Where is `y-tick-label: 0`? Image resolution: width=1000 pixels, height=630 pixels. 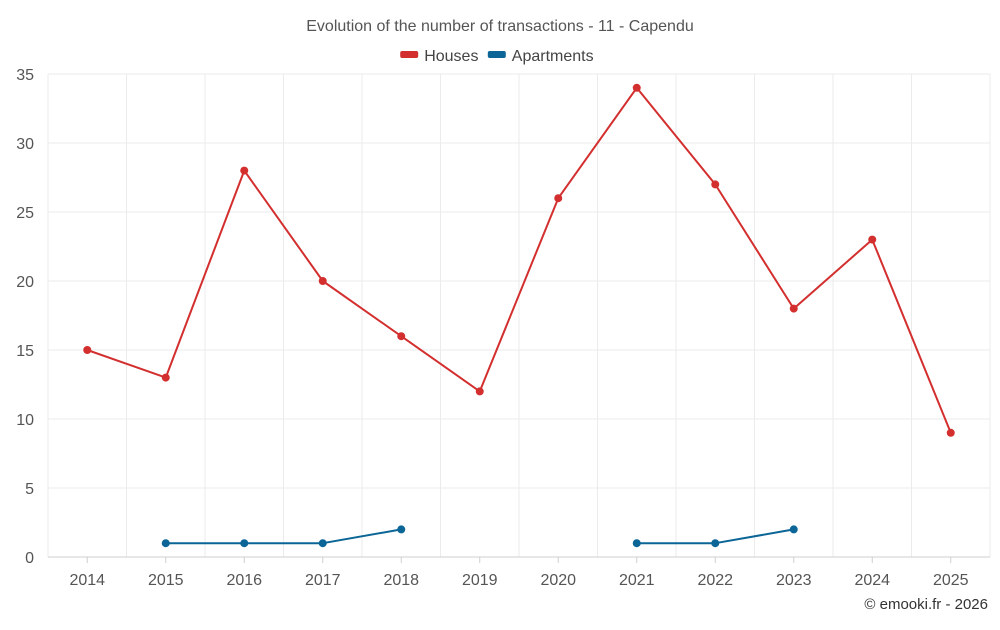
y-tick-label: 0 is located at coordinates (29, 558).